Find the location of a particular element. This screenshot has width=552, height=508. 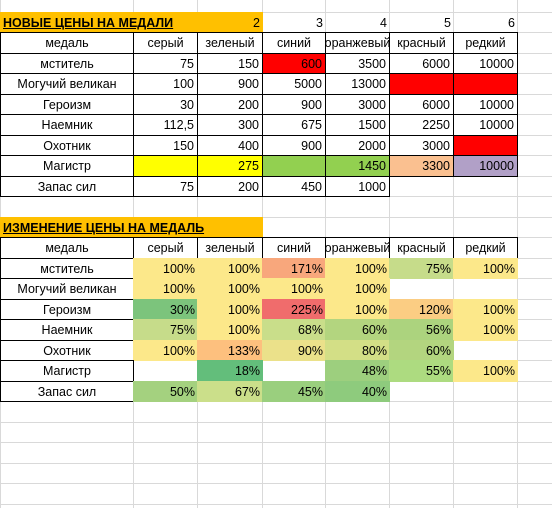

value-cell: 1000 is located at coordinates (357, 186).